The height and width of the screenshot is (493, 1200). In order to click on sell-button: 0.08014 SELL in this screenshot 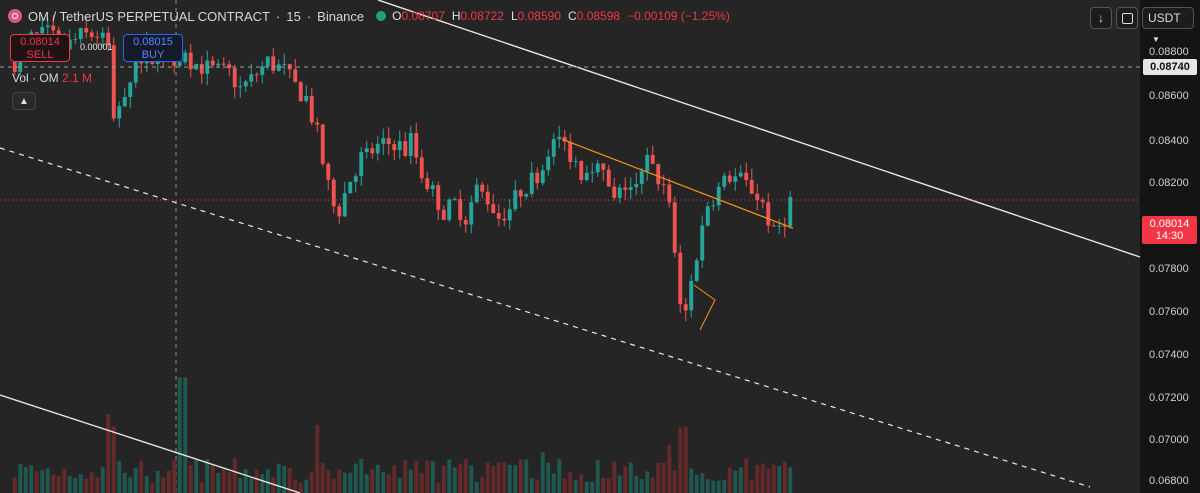, I will do `click(40, 48)`.